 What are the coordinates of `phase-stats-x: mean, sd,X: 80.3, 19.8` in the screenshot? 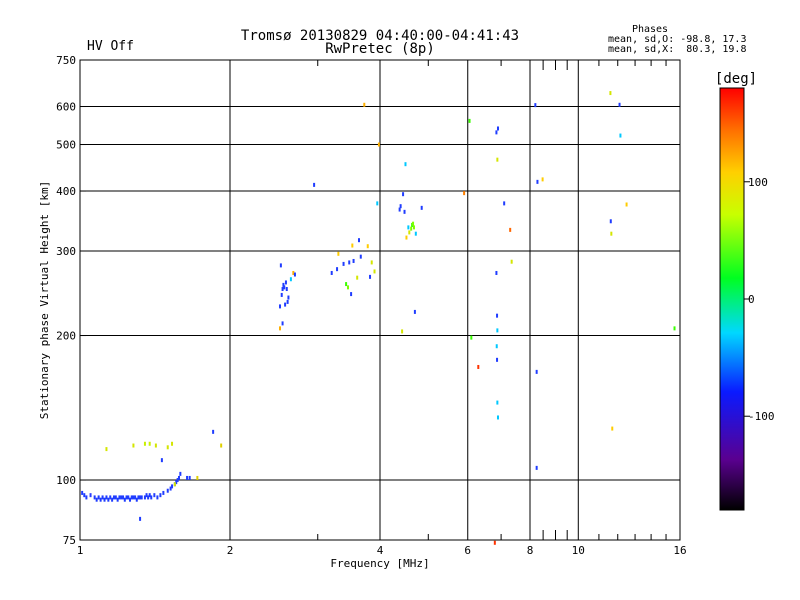 It's located at (677, 49).